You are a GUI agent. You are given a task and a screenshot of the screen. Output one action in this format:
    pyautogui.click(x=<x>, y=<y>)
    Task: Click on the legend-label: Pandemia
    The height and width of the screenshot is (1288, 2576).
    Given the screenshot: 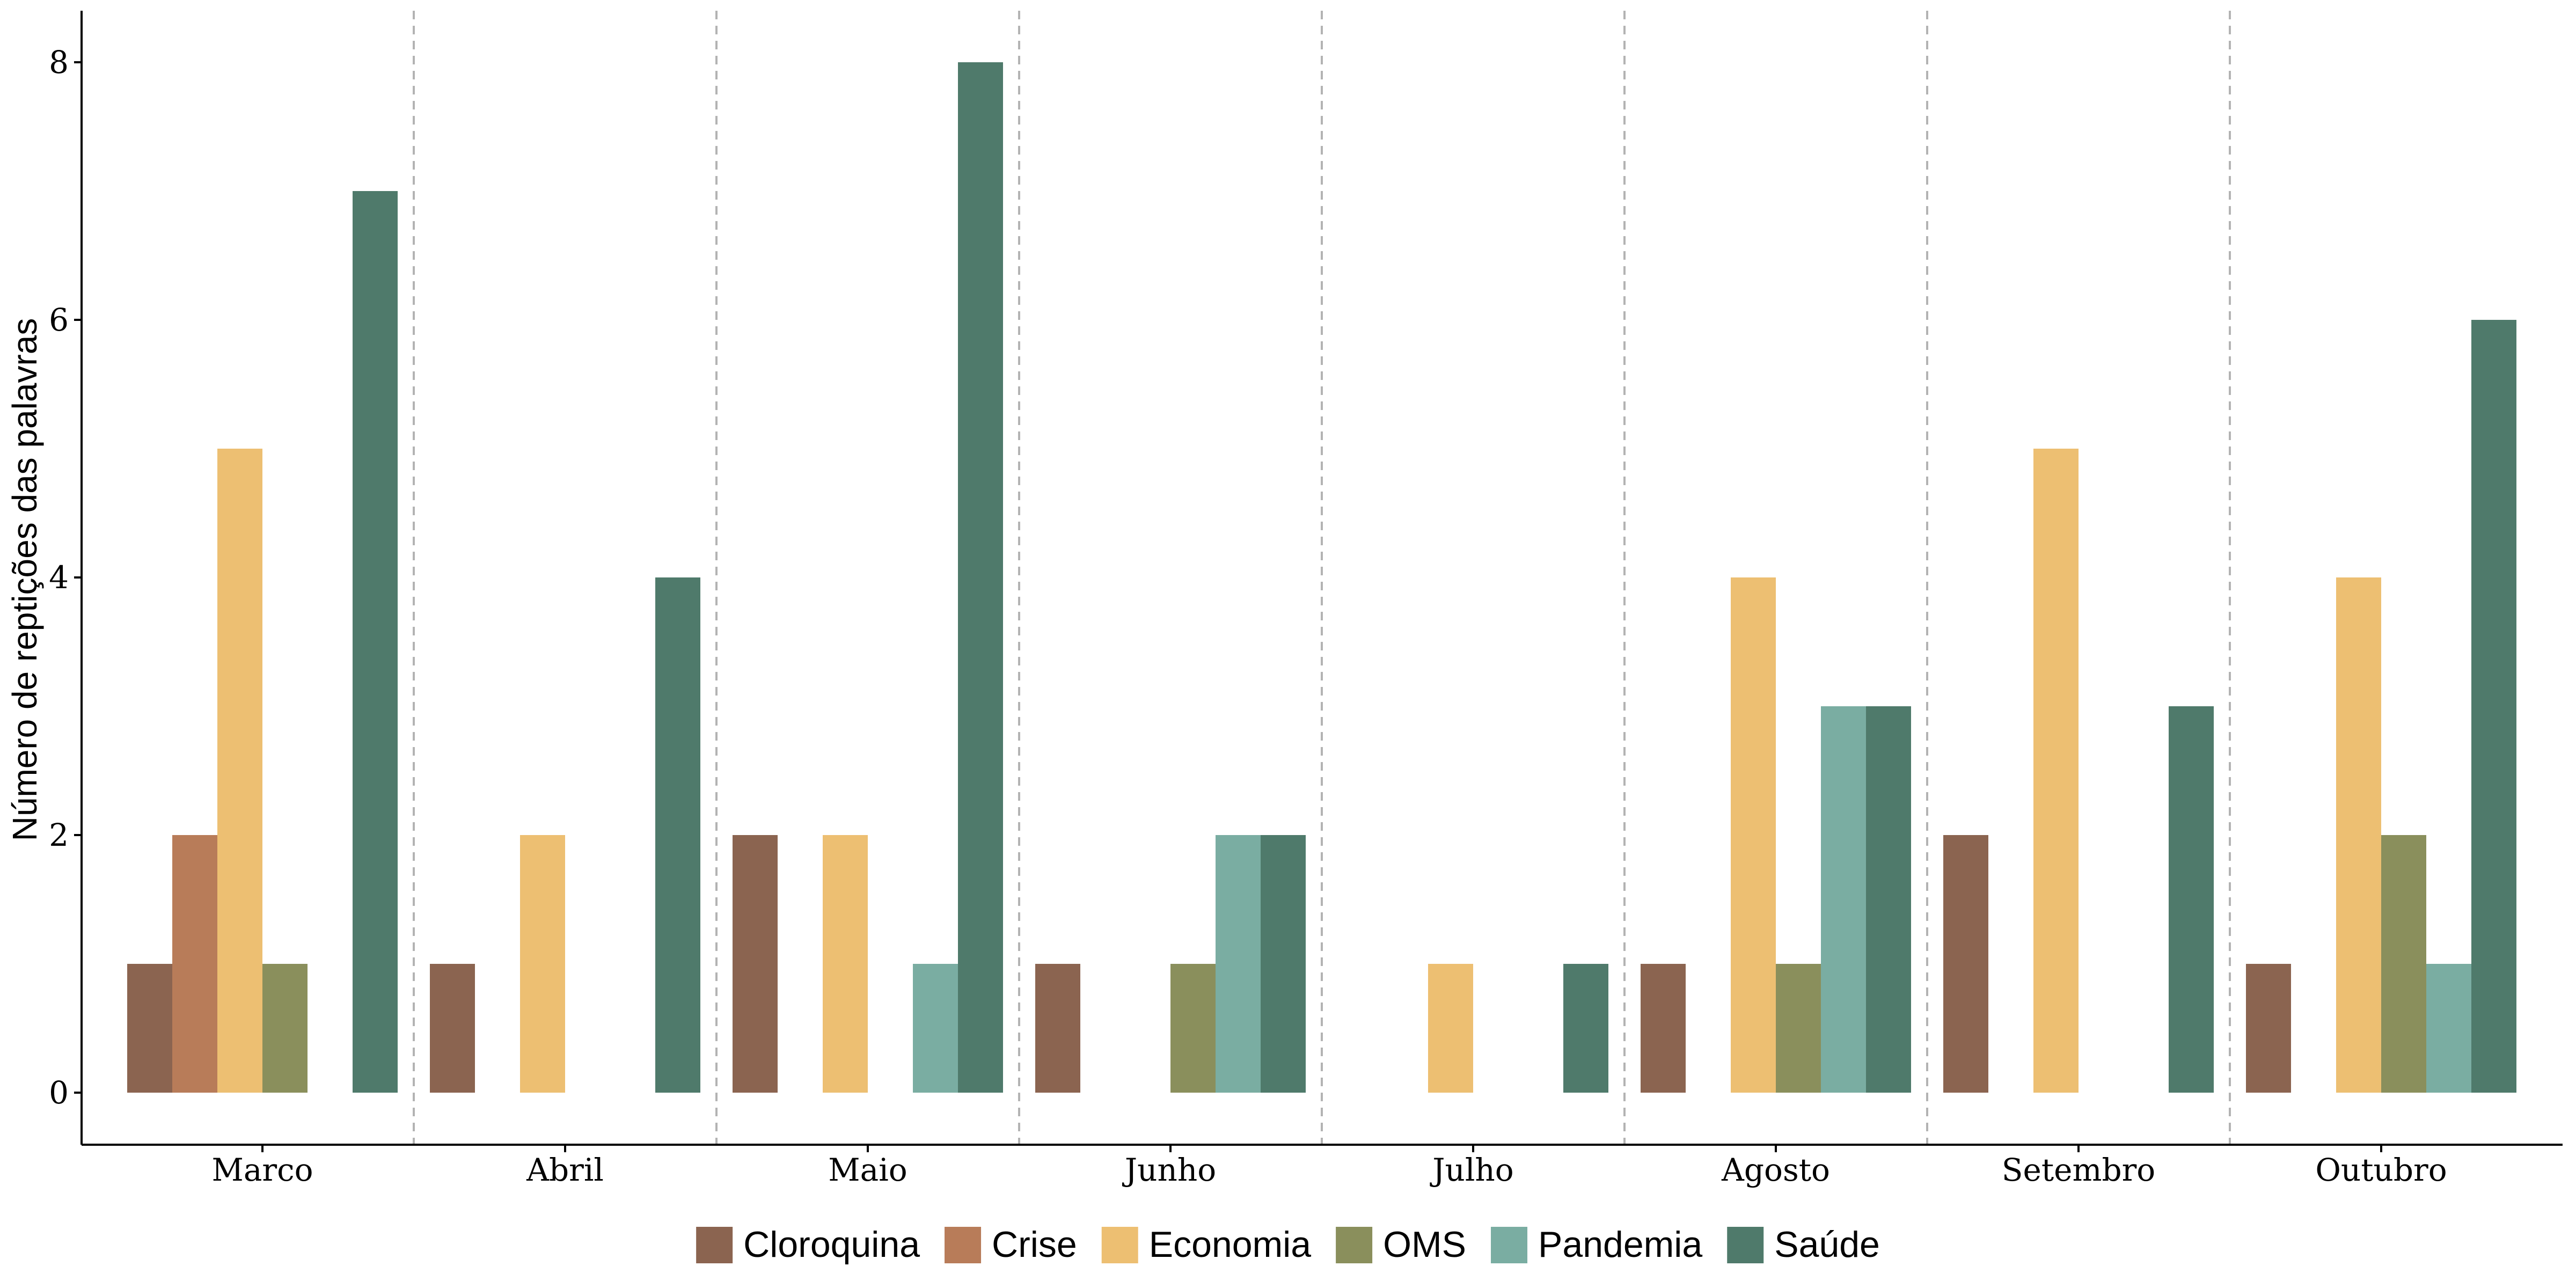 What is the action you would take?
    pyautogui.click(x=1620, y=1244)
    